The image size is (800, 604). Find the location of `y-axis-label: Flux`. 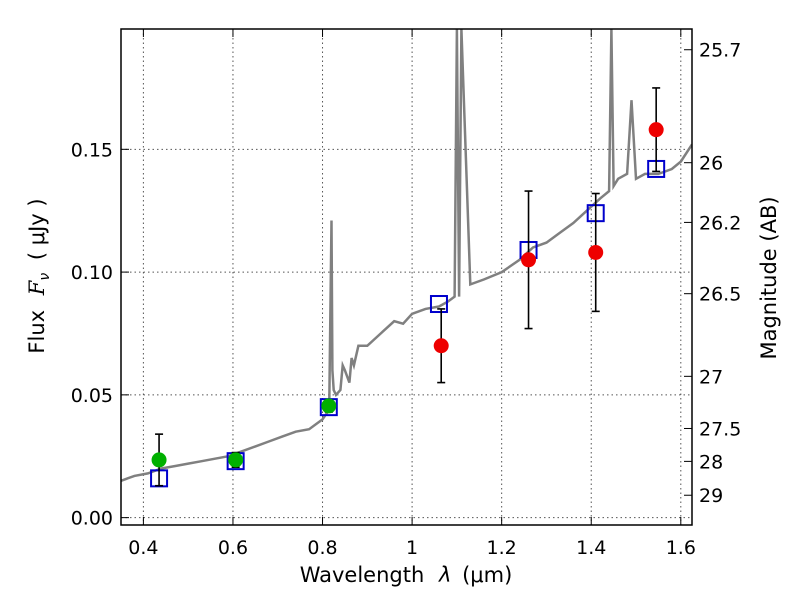

y-axis-label: Flux is located at coordinates (37, 332).